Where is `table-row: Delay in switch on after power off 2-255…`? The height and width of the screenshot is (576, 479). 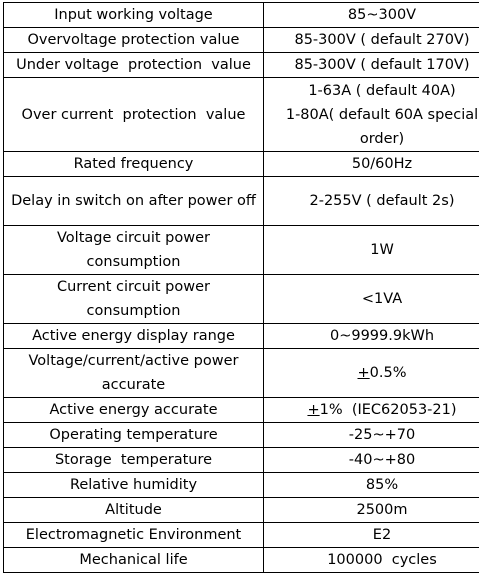 table-row: Delay in switch on after power off 2-255… is located at coordinates (241, 201).